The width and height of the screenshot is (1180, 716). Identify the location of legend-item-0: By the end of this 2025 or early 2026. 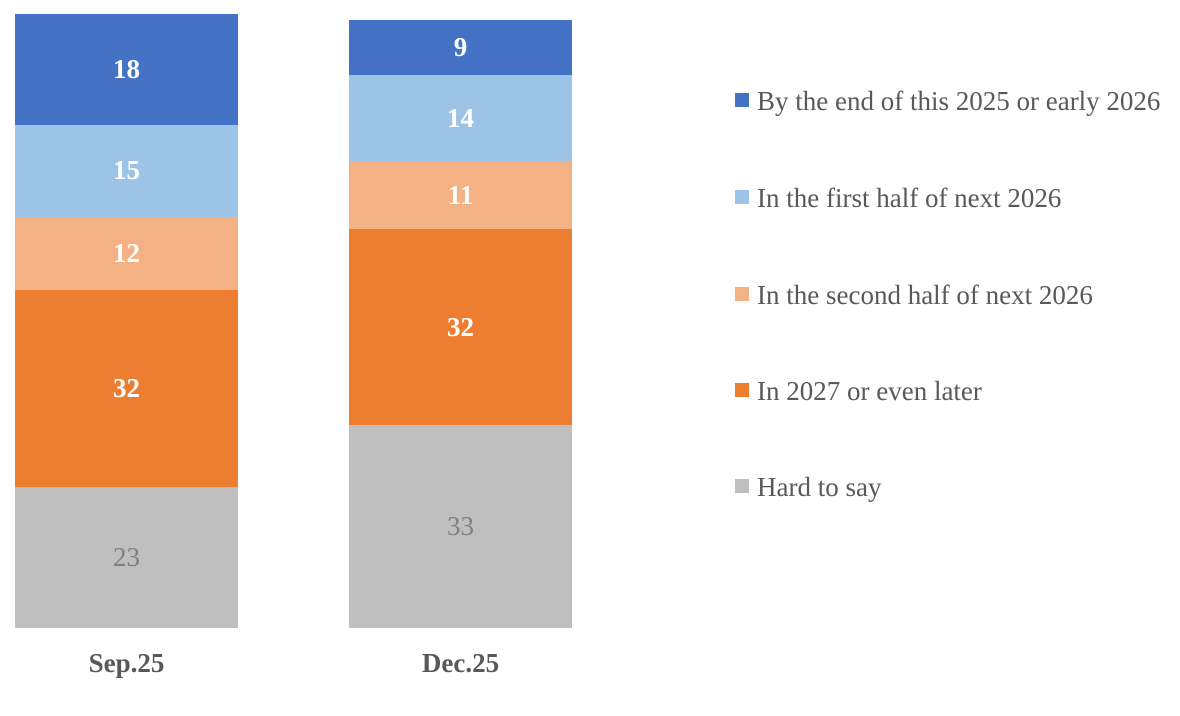
(957, 101).